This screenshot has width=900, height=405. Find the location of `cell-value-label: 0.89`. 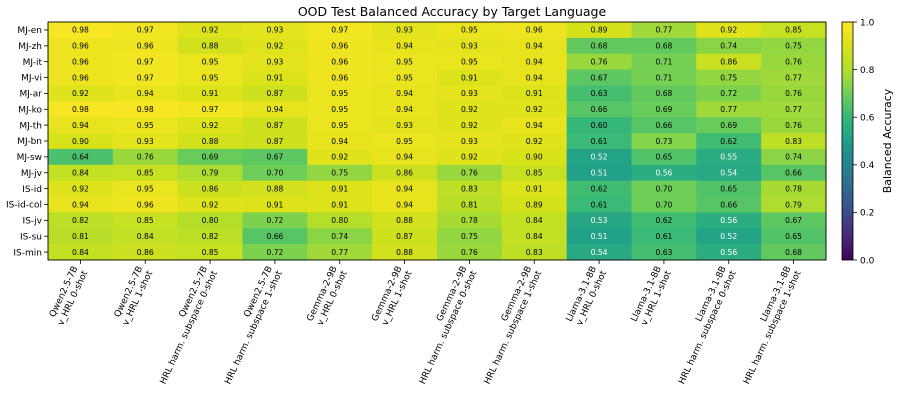

cell-value-label: 0.89 is located at coordinates (599, 30).